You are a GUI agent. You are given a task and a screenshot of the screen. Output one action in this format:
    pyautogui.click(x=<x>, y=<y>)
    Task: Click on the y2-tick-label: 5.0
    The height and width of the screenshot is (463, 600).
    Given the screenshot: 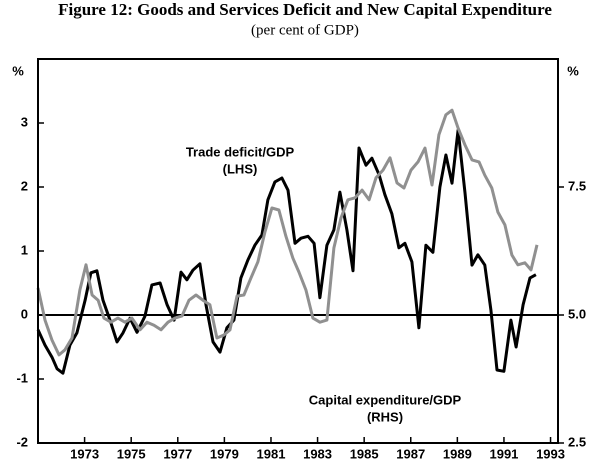 What is the action you would take?
    pyautogui.click(x=577, y=313)
    